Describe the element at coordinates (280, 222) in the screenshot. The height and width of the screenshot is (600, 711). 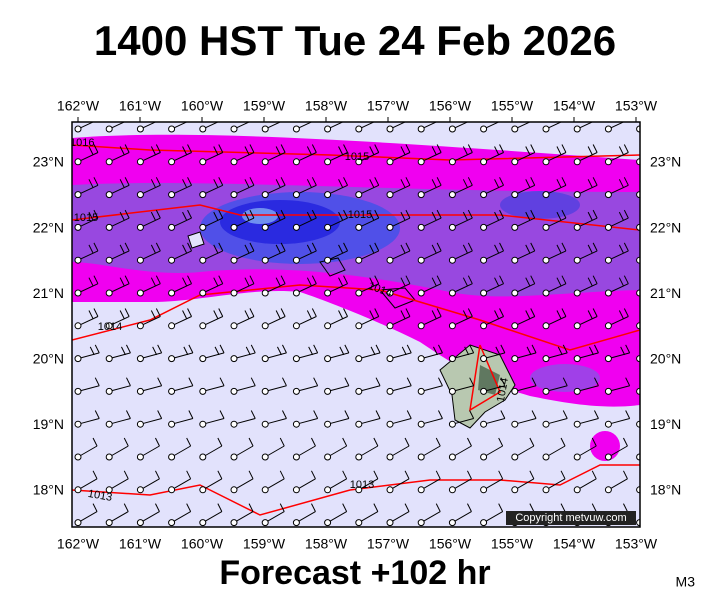
I see `rain-core` at that location.